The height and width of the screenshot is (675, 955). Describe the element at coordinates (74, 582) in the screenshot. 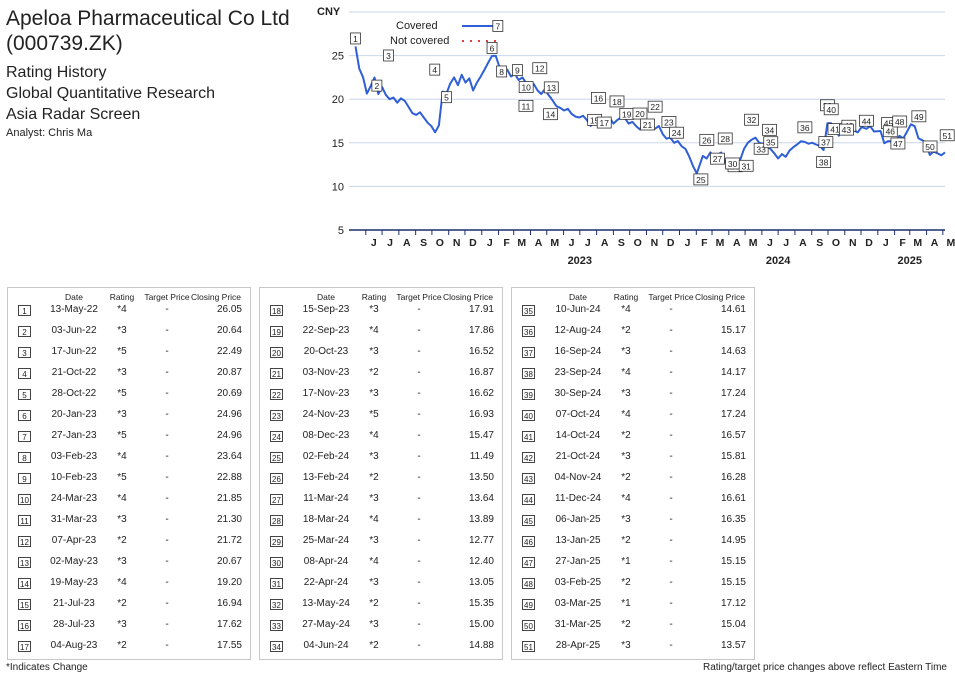

I see `cell-date: 19-May-23` at that location.